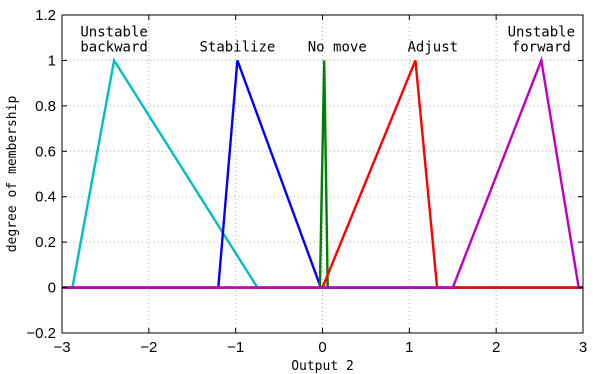 The height and width of the screenshot is (374, 598). What do you see at coordinates (12, 174) in the screenshot?
I see `y-axis-label: degree of membership` at bounding box center [12, 174].